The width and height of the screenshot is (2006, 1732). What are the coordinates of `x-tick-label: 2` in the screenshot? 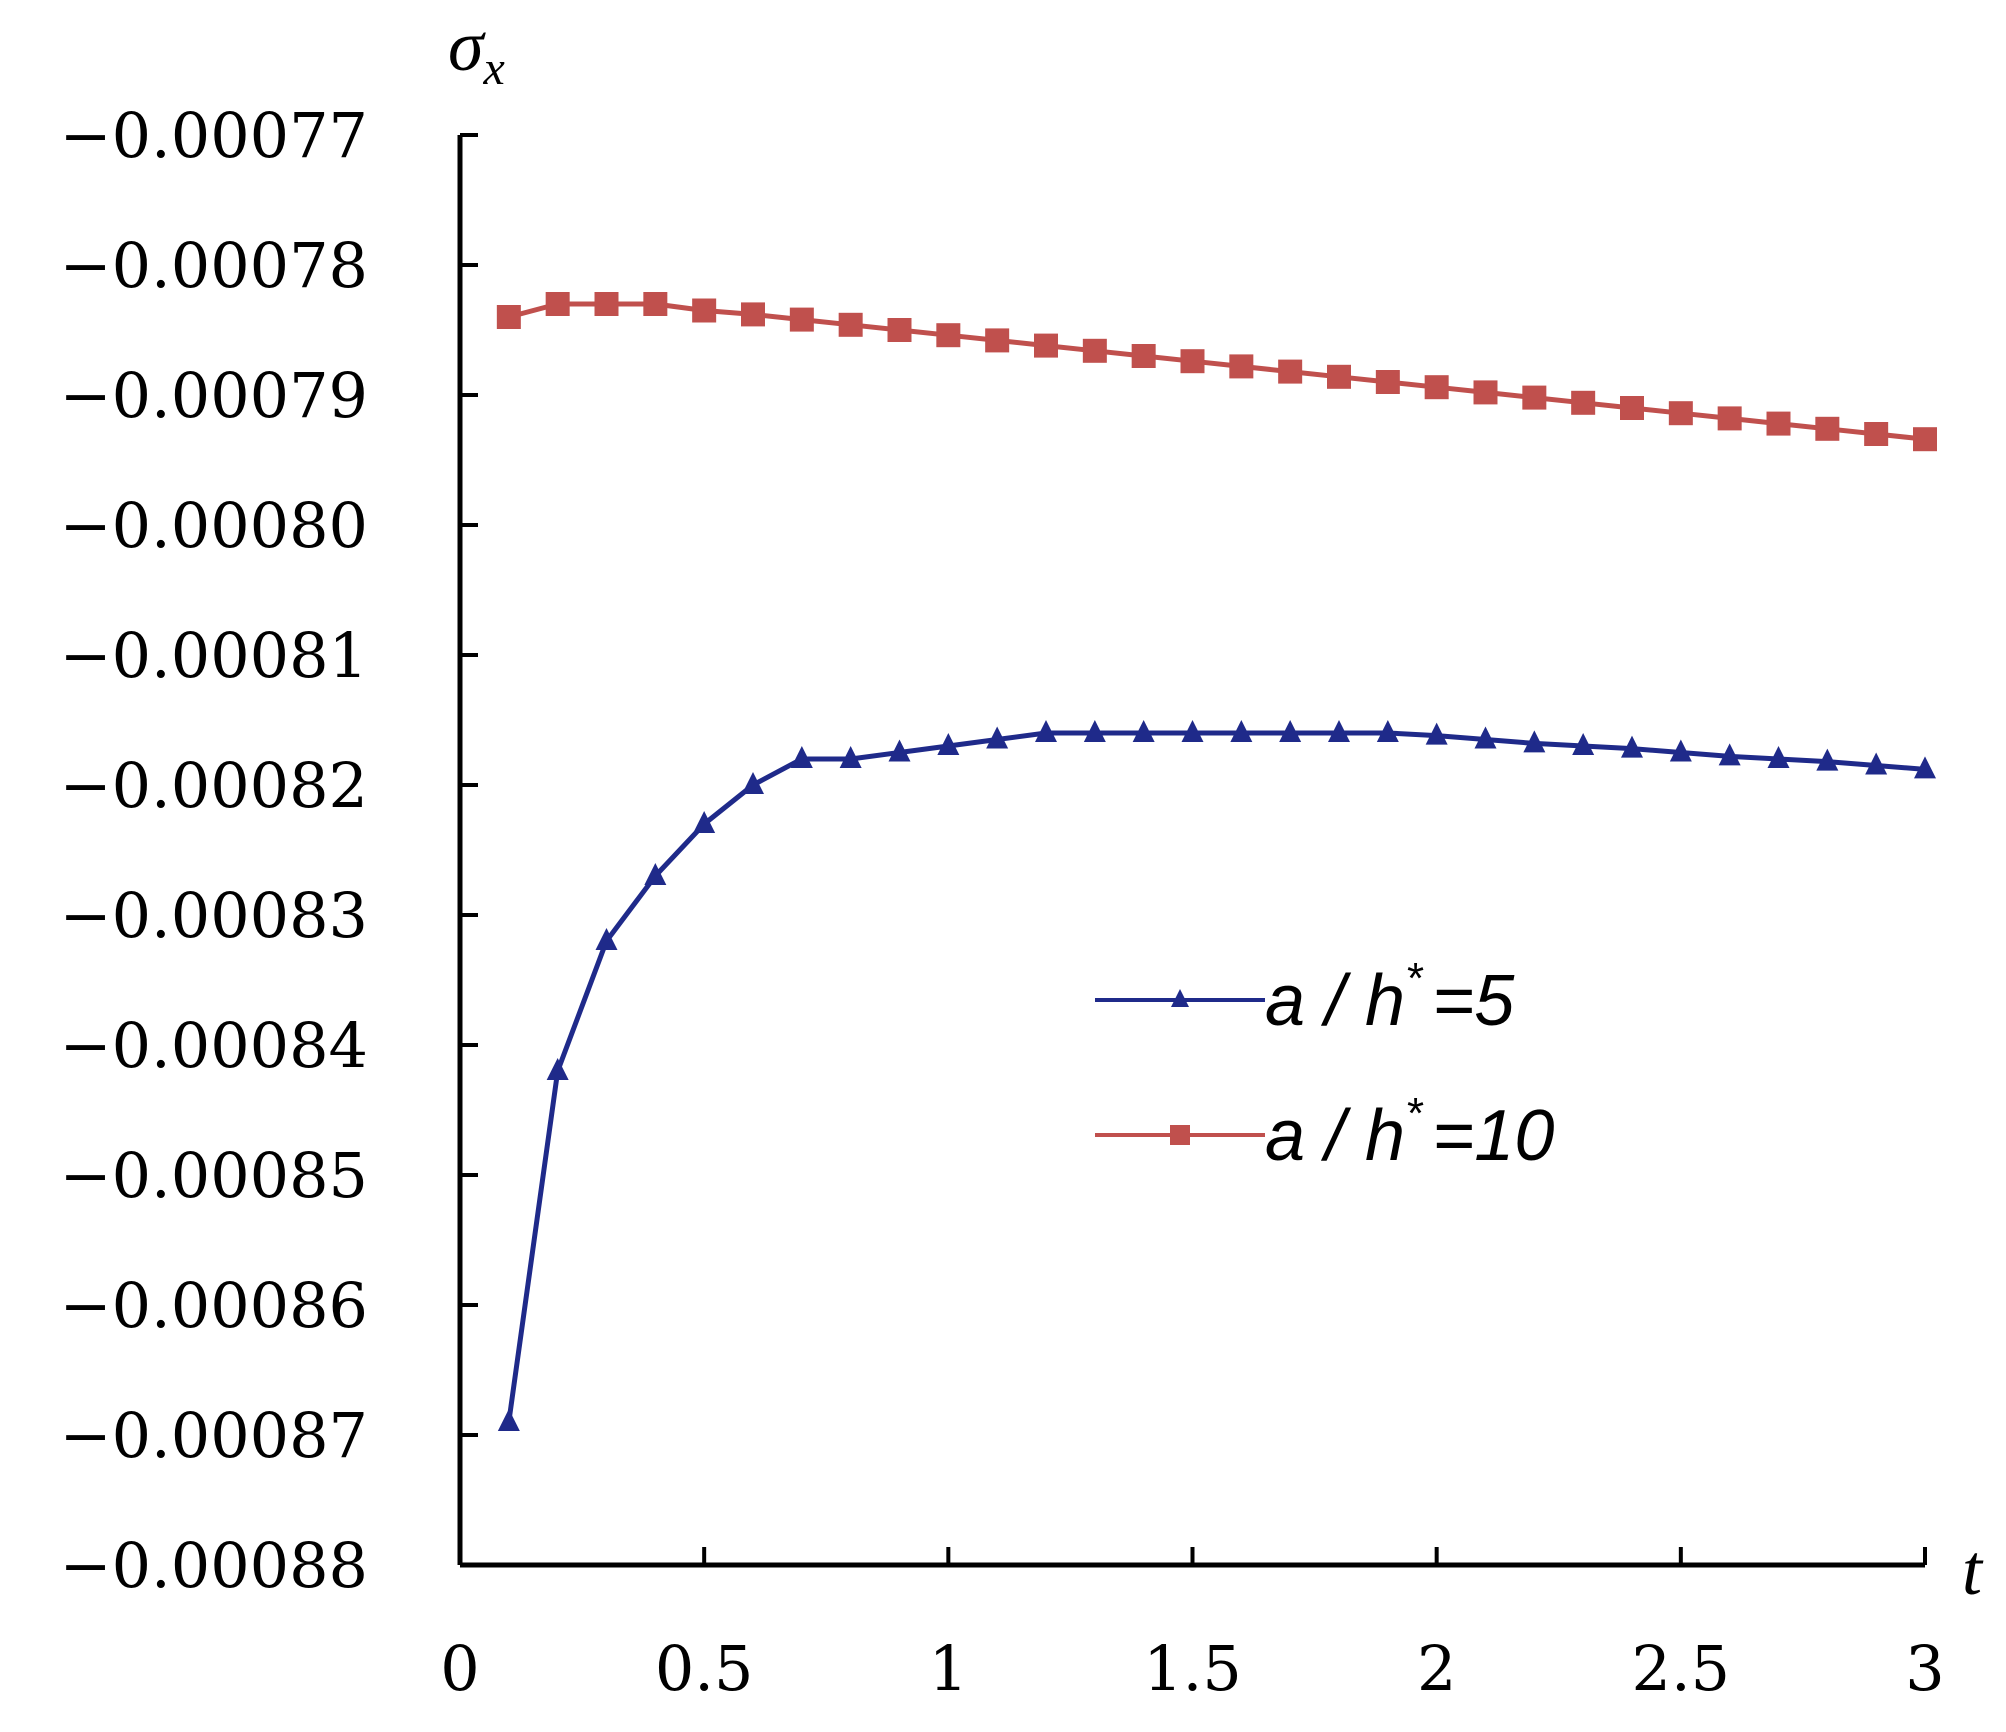 It's located at (1436, 1668).